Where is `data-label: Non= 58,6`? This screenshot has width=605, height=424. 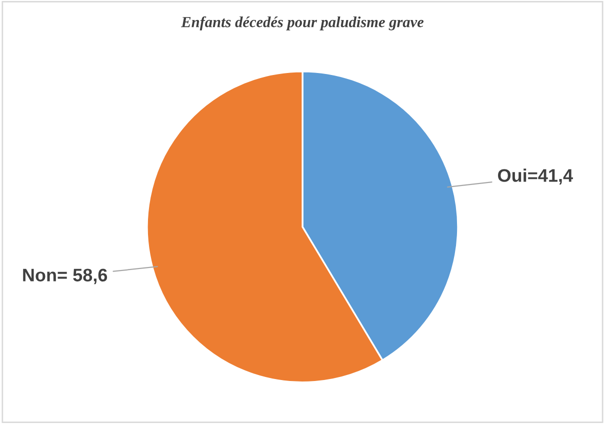
data-label: Non= 58,6 is located at coordinates (65, 276).